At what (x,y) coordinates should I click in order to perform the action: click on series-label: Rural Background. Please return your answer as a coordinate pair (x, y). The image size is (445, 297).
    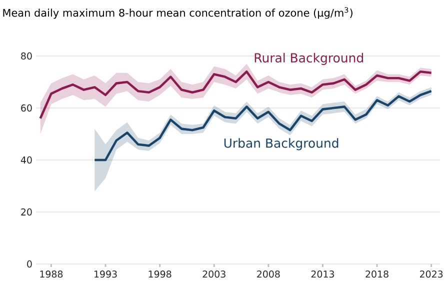
    Looking at the image, I should click on (308, 58).